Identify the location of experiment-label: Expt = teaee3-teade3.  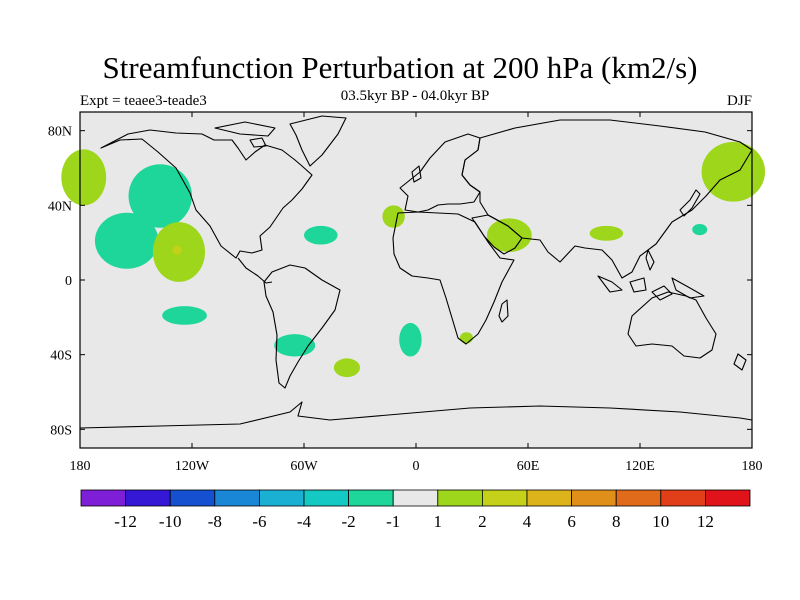
(143, 101).